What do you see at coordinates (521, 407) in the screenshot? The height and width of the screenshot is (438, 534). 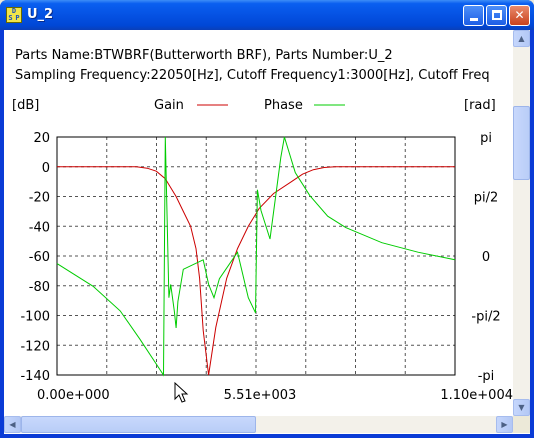 I see `scroll-down-arrow: ▼` at bounding box center [521, 407].